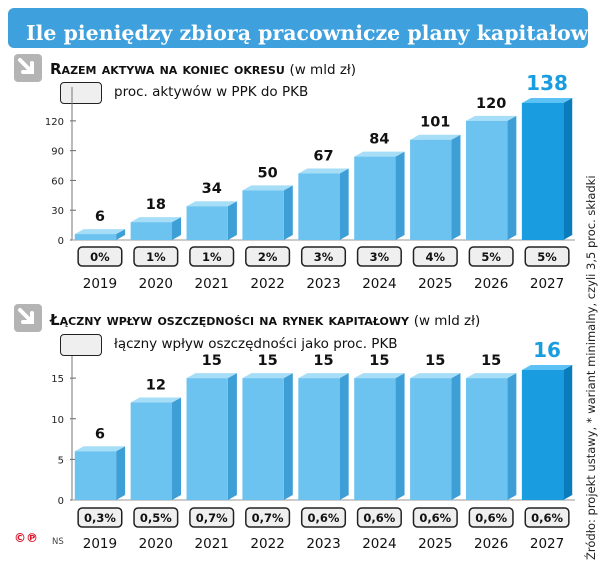 This screenshot has width=600, height=569. What do you see at coordinates (100, 284) in the screenshot?
I see `x-tick-label: 2019` at bounding box center [100, 284].